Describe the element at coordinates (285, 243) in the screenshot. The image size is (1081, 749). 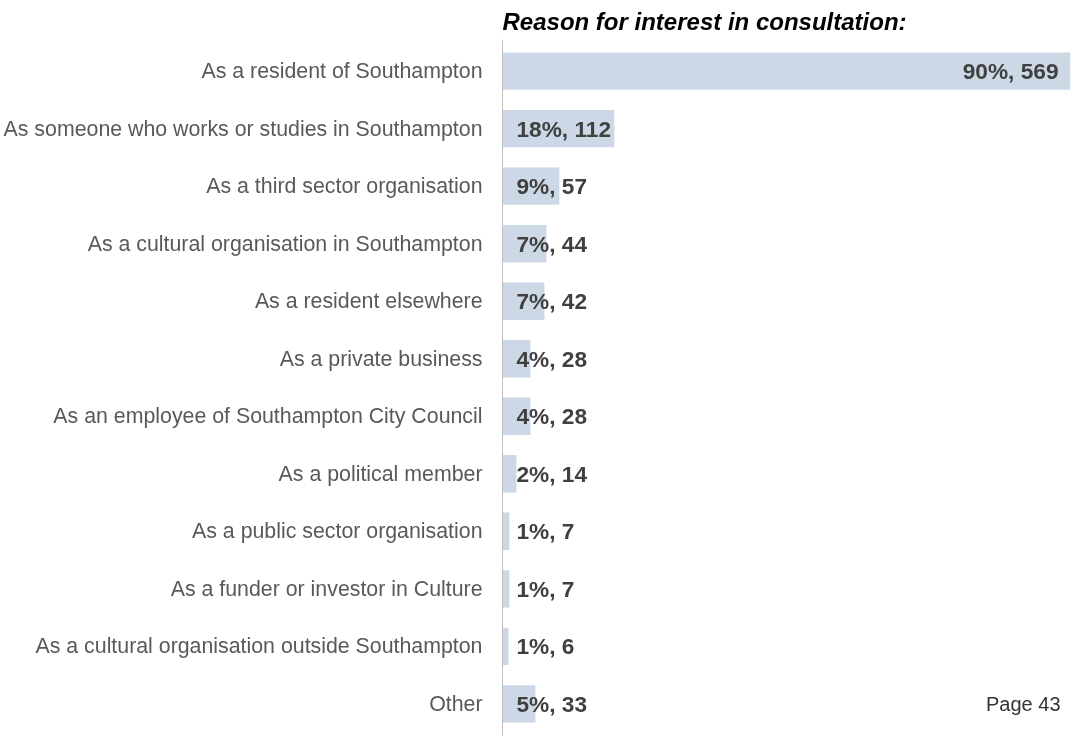
I see `y-tick-label: As a cultural organisation in Southampton` at that location.